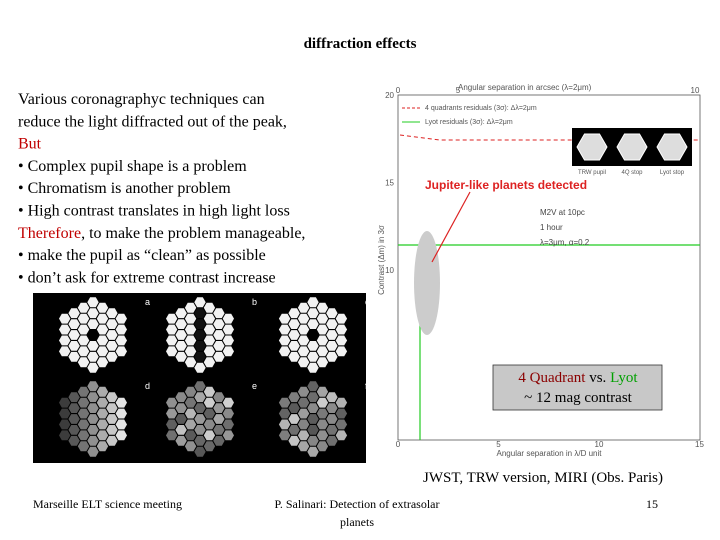  I want to click on highlight-line: ~ 12 mag contrast, so click(578, 398).